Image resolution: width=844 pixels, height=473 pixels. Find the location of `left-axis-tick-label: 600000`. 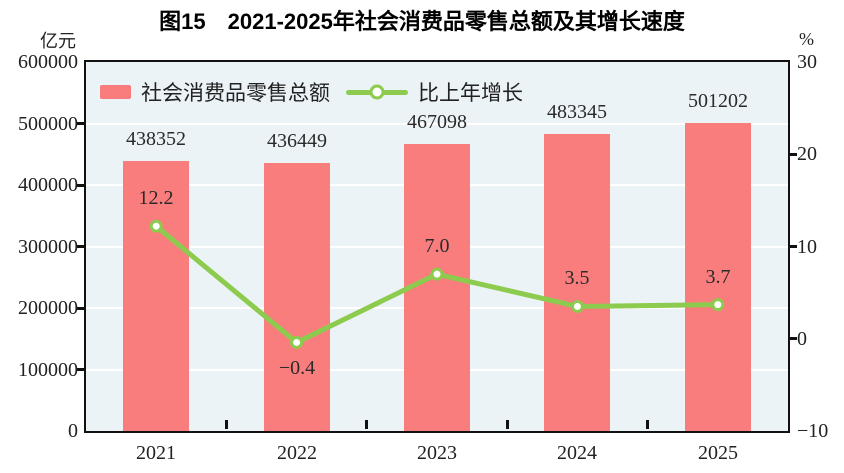

left-axis-tick-label: 600000 is located at coordinates (48, 62).